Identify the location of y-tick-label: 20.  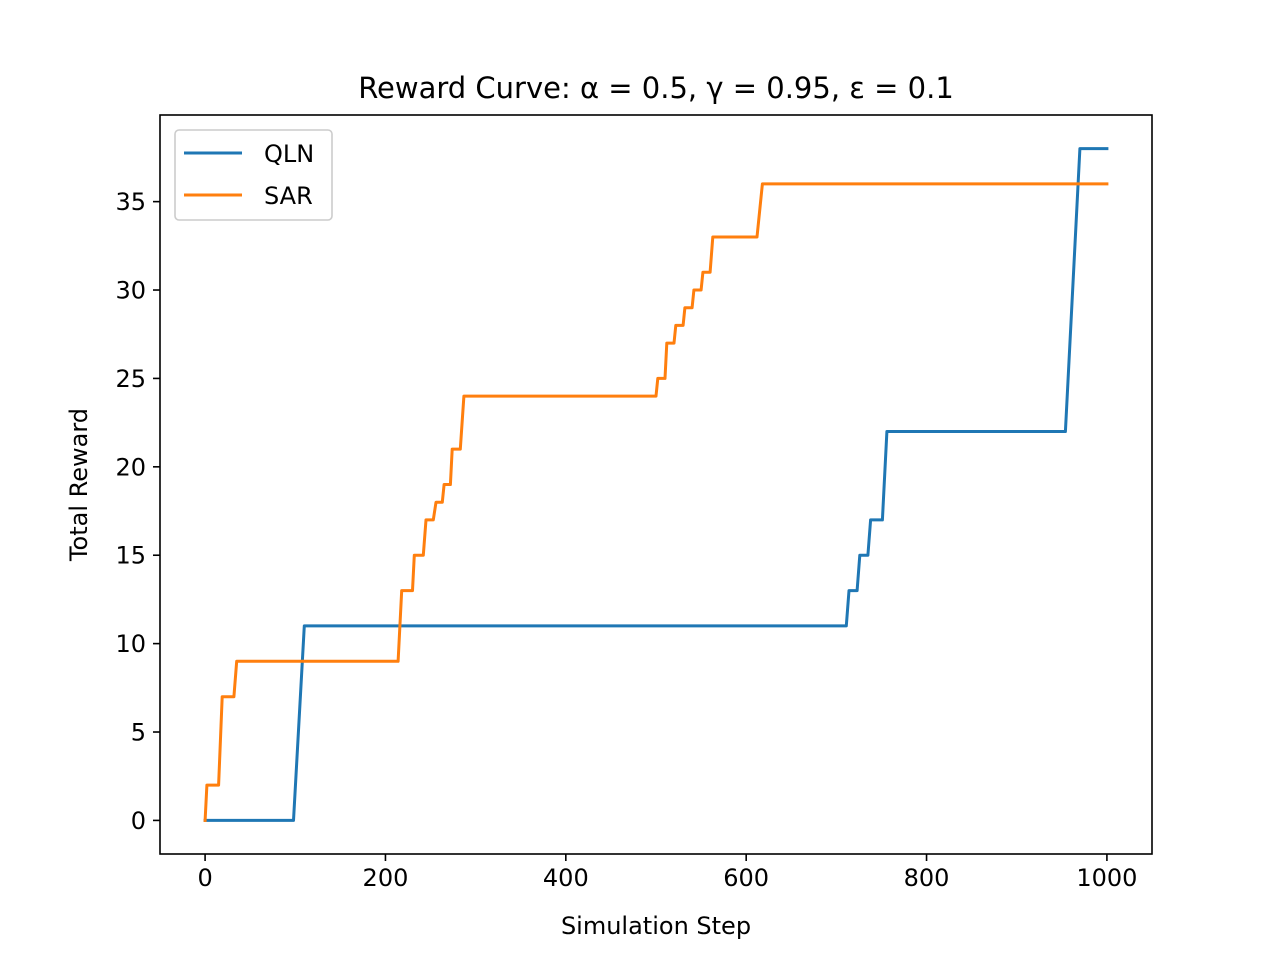
(130, 467).